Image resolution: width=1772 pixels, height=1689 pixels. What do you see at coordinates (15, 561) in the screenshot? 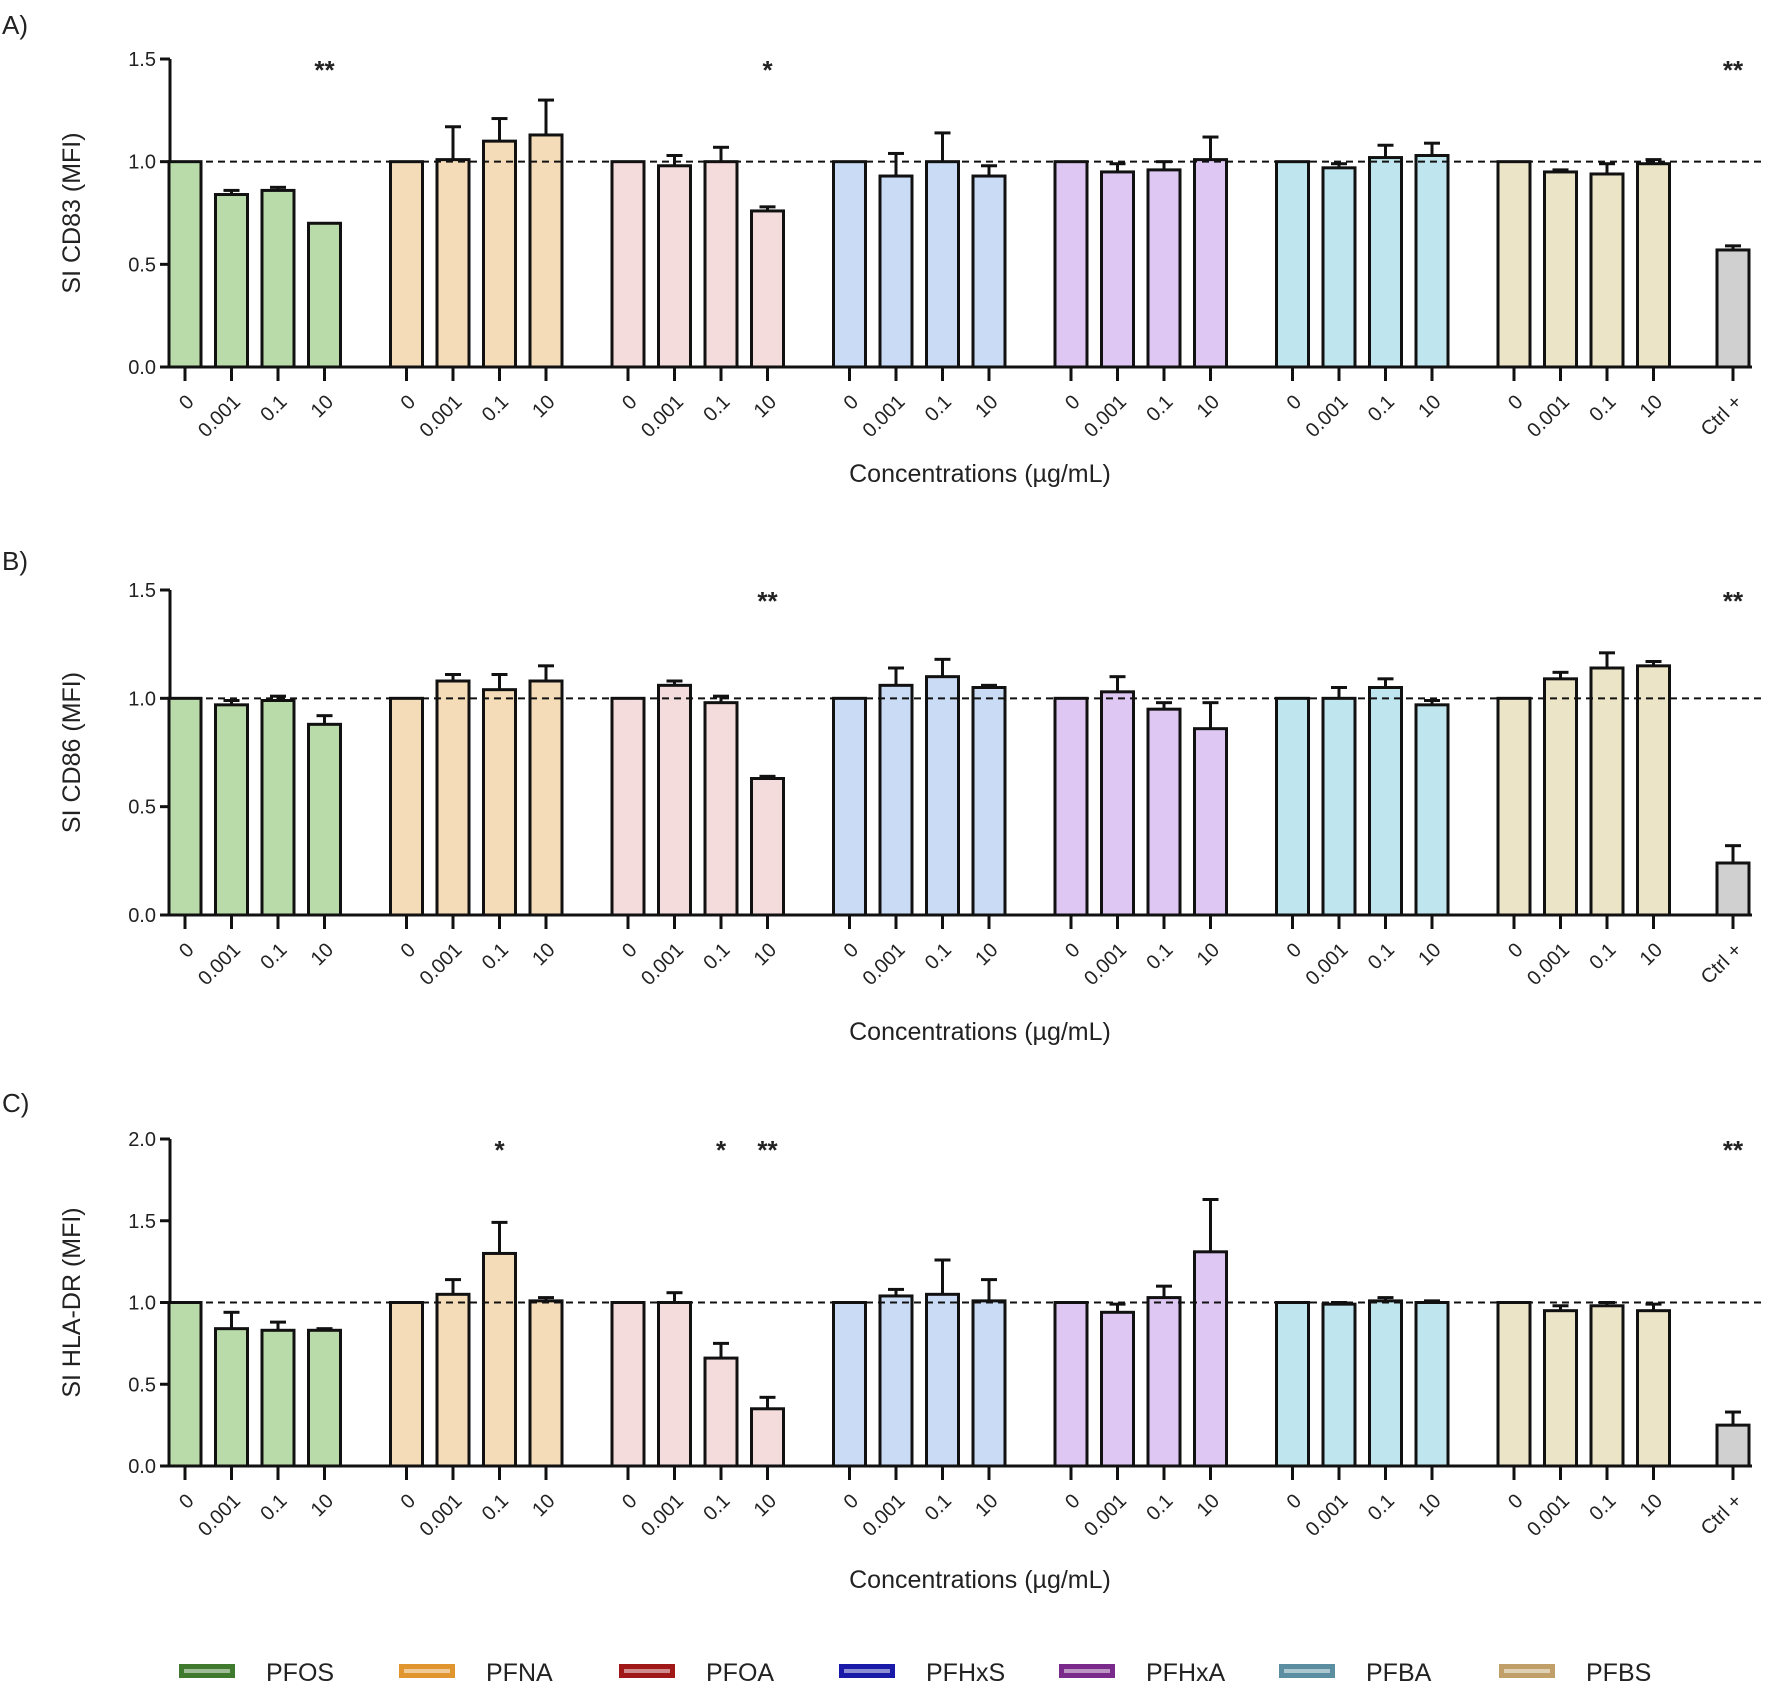
I see `panel-label: B)` at bounding box center [15, 561].